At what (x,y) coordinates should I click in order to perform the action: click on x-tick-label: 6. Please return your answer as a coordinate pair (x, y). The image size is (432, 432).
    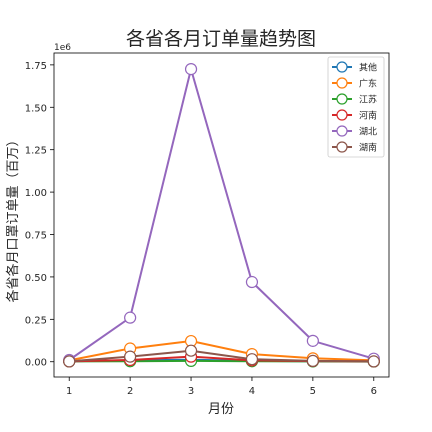
    Looking at the image, I should click on (374, 391).